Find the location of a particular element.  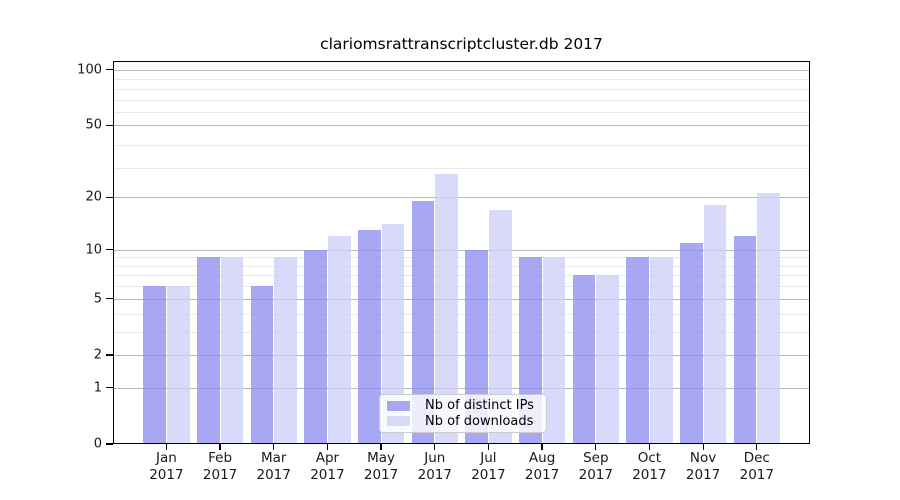

bar-downloads-dec is located at coordinates (768, 318).